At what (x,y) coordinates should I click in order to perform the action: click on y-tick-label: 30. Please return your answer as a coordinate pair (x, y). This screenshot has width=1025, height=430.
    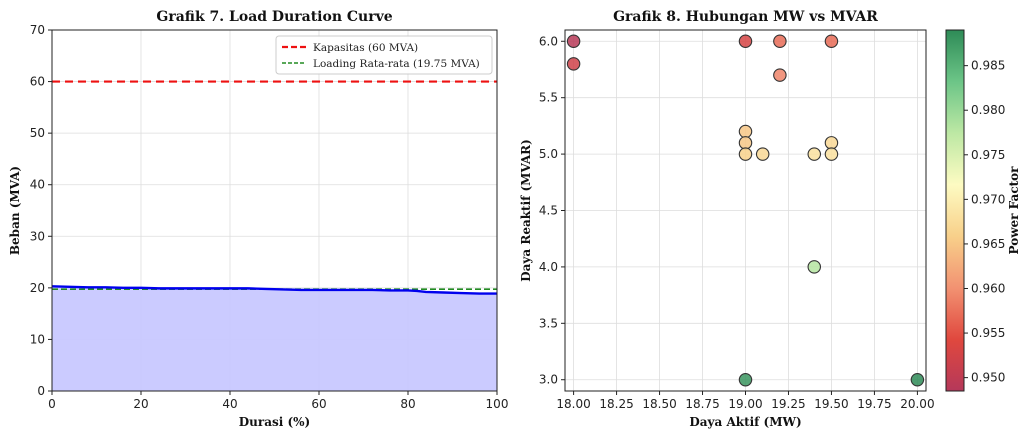
    Looking at the image, I should click on (37, 236).